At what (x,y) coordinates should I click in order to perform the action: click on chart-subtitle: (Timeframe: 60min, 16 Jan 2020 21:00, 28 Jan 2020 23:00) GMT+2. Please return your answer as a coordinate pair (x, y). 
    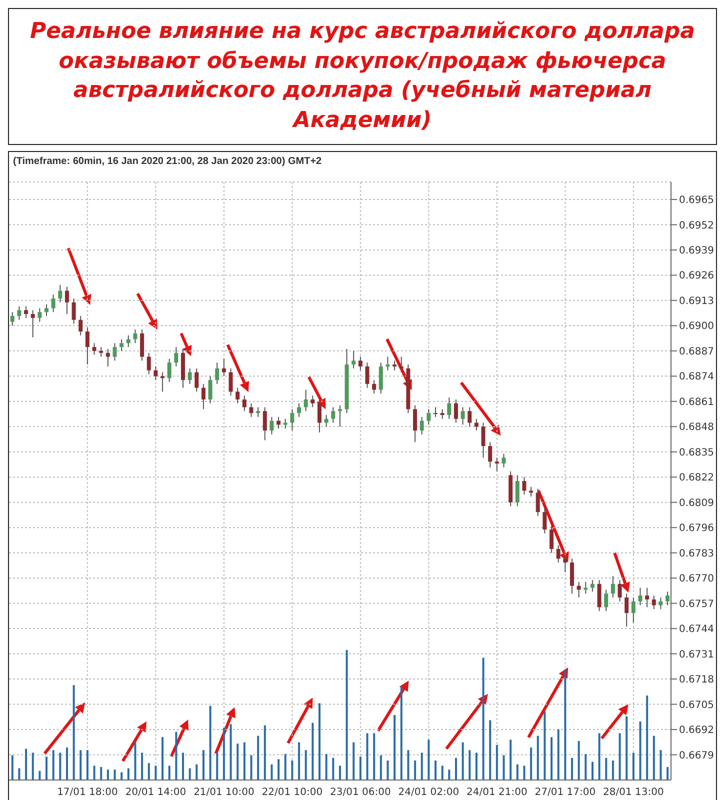
    Looking at the image, I should click on (167, 161).